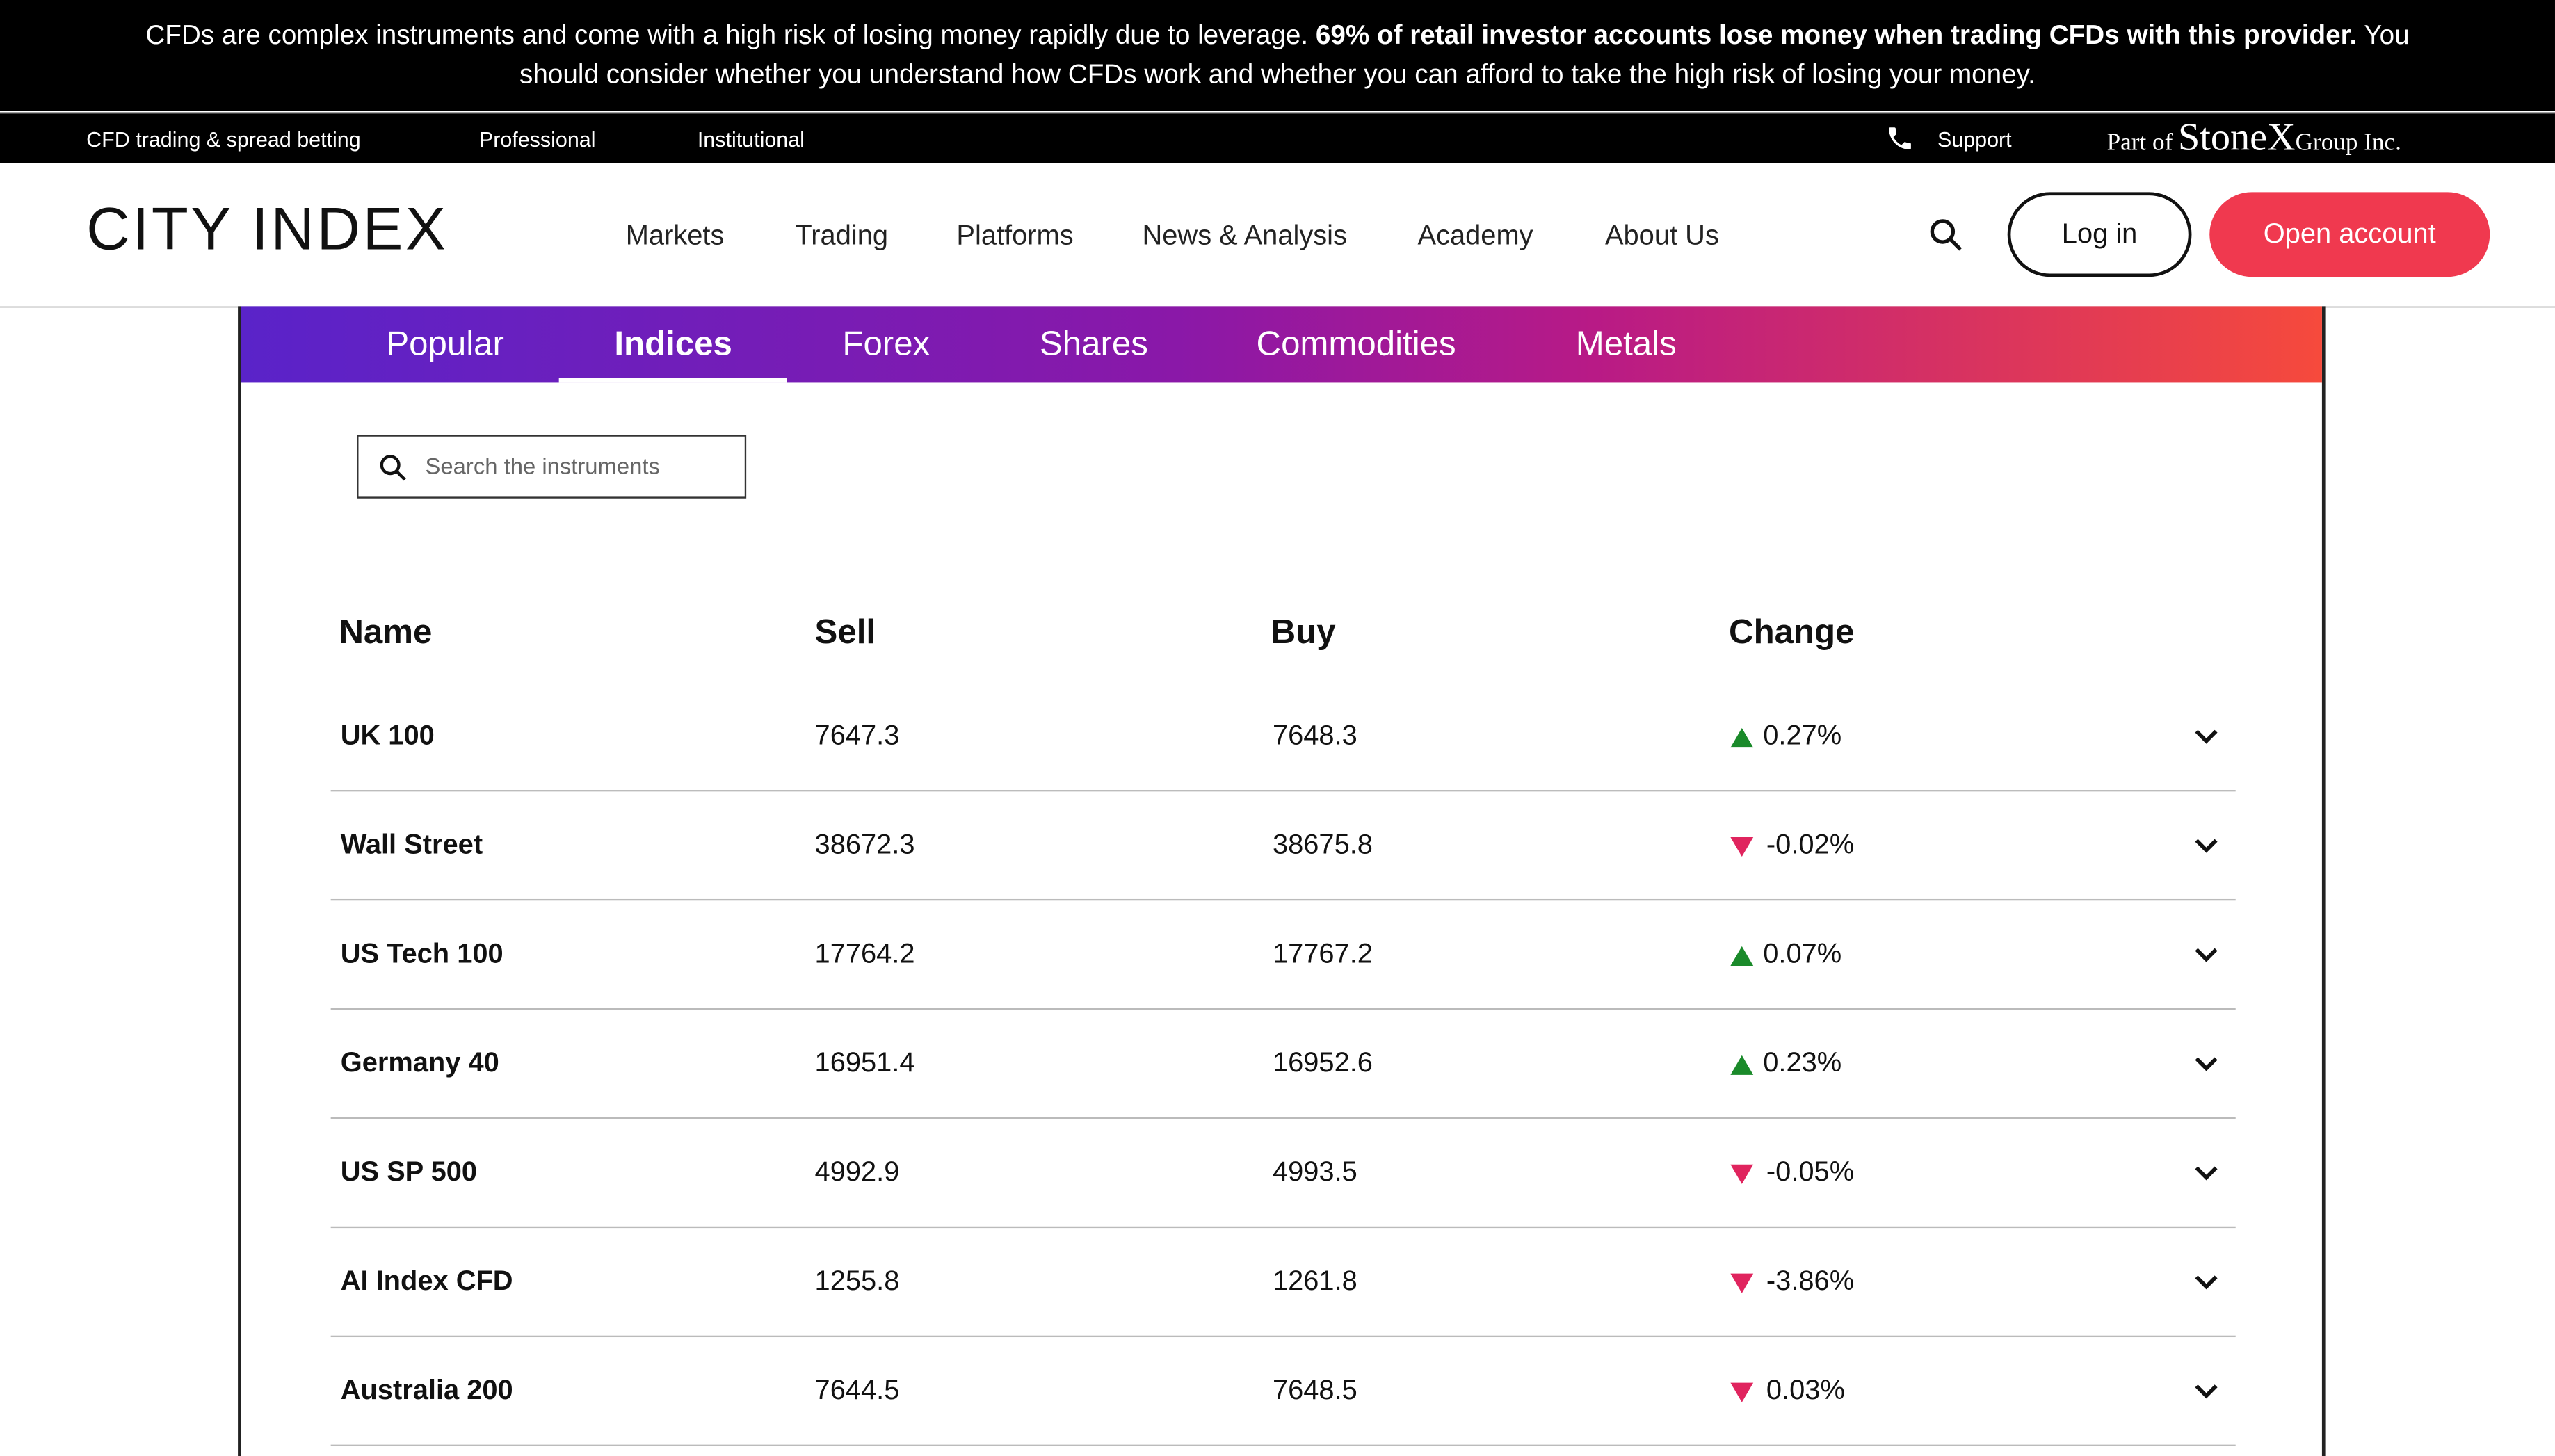 This screenshot has height=1456, width=2555. What do you see at coordinates (1314, 1390) in the screenshot?
I see `buy-price: 7648.5` at bounding box center [1314, 1390].